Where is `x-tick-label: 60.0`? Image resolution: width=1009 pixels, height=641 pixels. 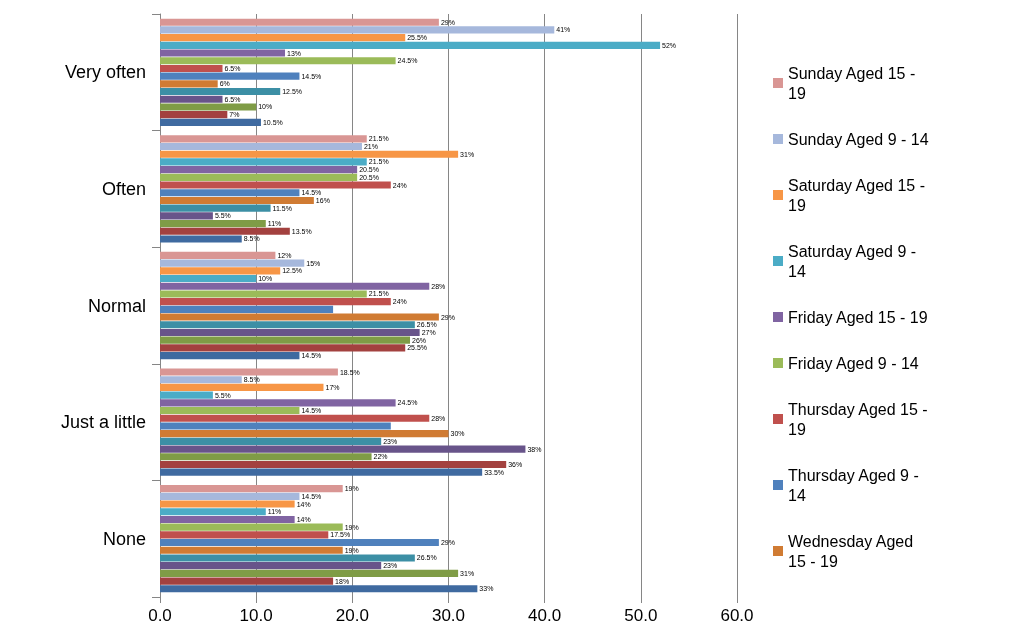 x-tick-label: 60.0 is located at coordinates (737, 615).